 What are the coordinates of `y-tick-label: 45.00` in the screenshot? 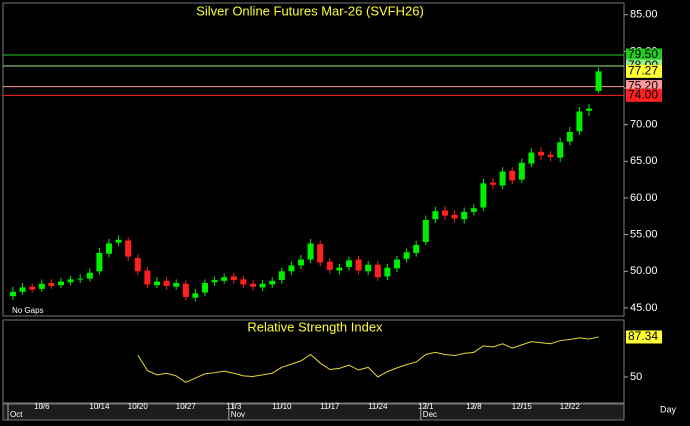 It's located at (644, 308).